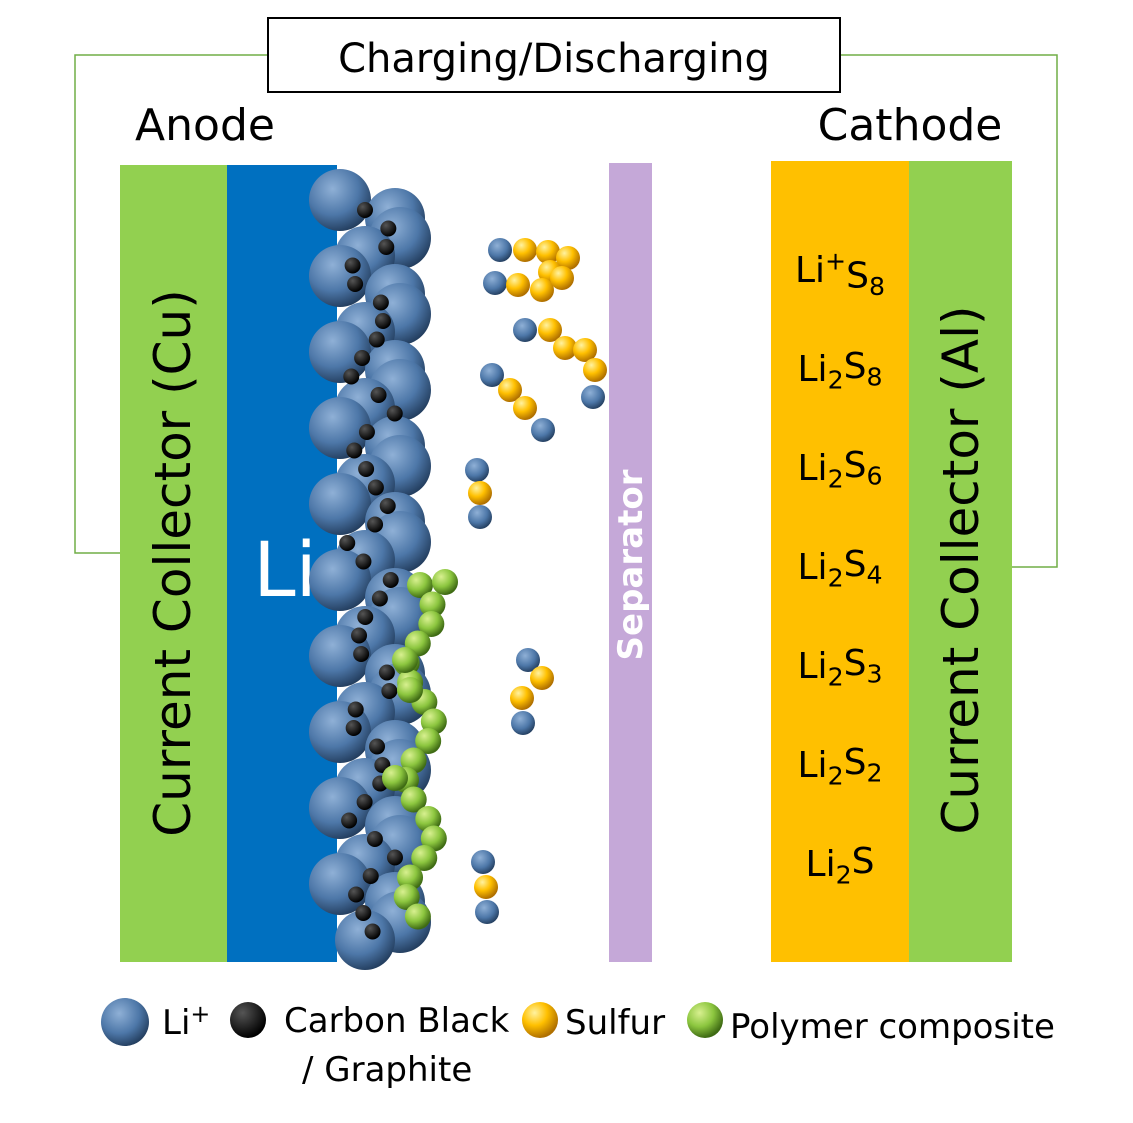 This screenshot has width=1133, height=1123. What do you see at coordinates (284, 569) in the screenshot?
I see `lithium-label: Li` at bounding box center [284, 569].